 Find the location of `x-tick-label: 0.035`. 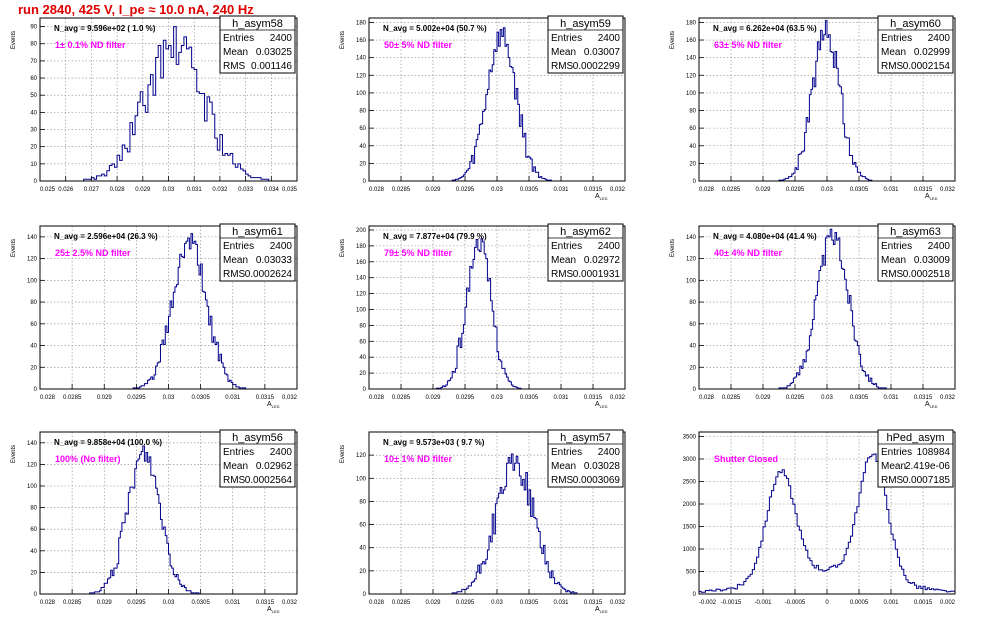

x-tick-label: 0.035 is located at coordinates (290, 190).